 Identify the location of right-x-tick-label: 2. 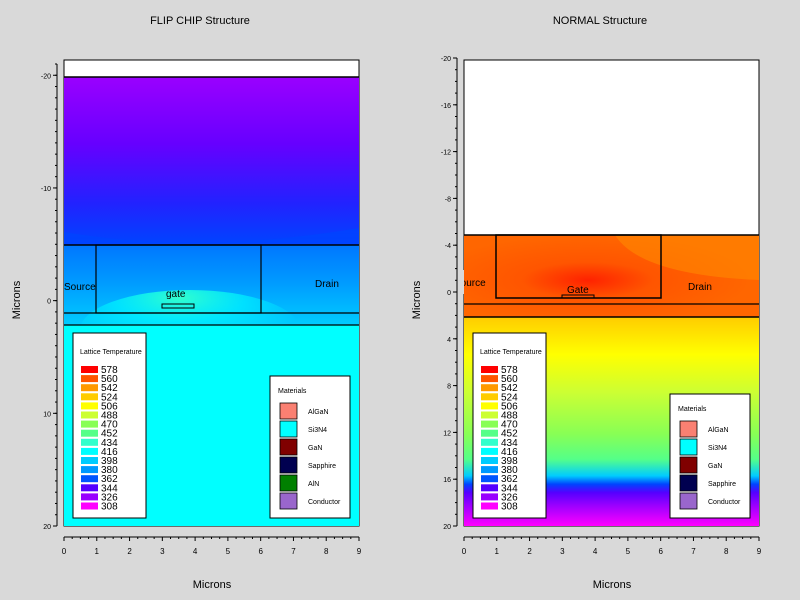
(529, 551).